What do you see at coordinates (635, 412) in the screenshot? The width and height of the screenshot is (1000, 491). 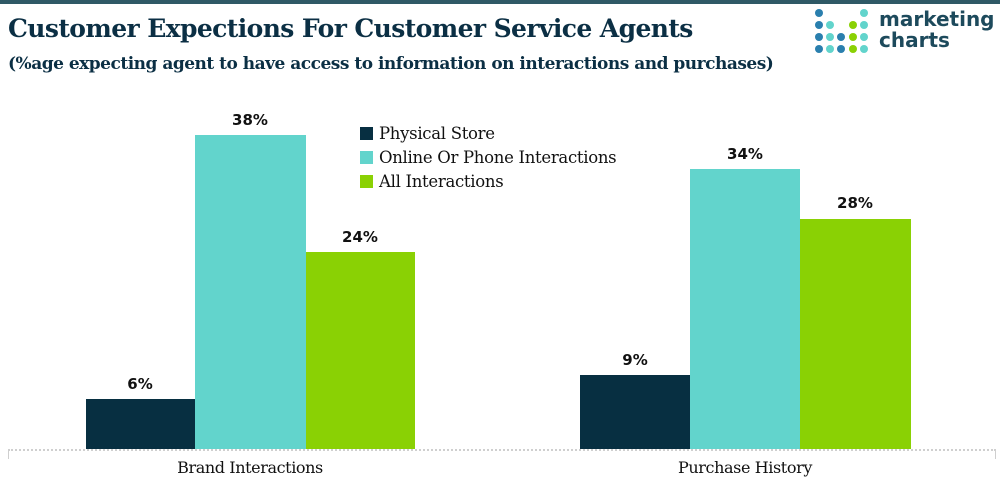 I see `bar-purchase-physical-store` at bounding box center [635, 412].